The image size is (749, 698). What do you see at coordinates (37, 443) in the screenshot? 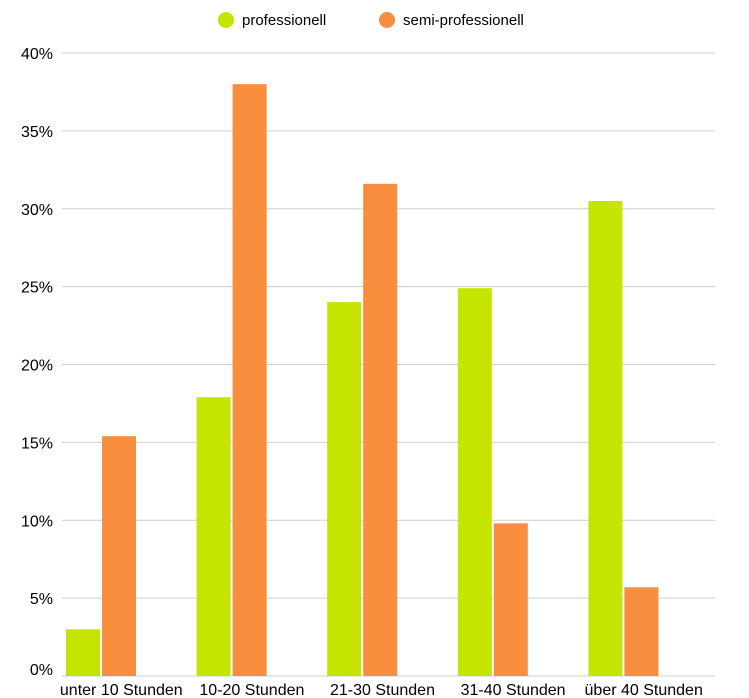
I see `y-tick-label: 15%` at bounding box center [37, 443].